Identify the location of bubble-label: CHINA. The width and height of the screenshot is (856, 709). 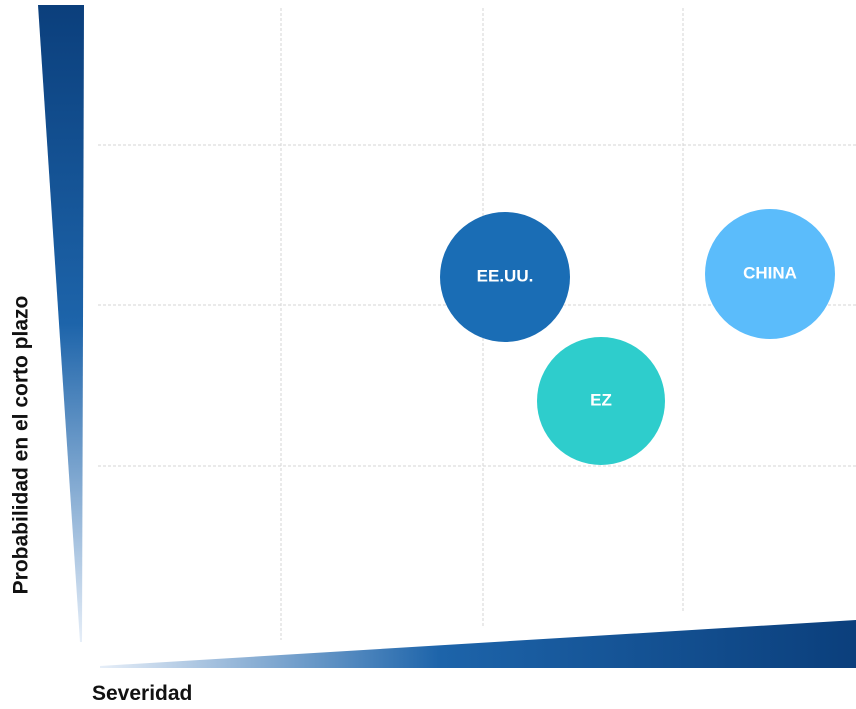
(770, 272).